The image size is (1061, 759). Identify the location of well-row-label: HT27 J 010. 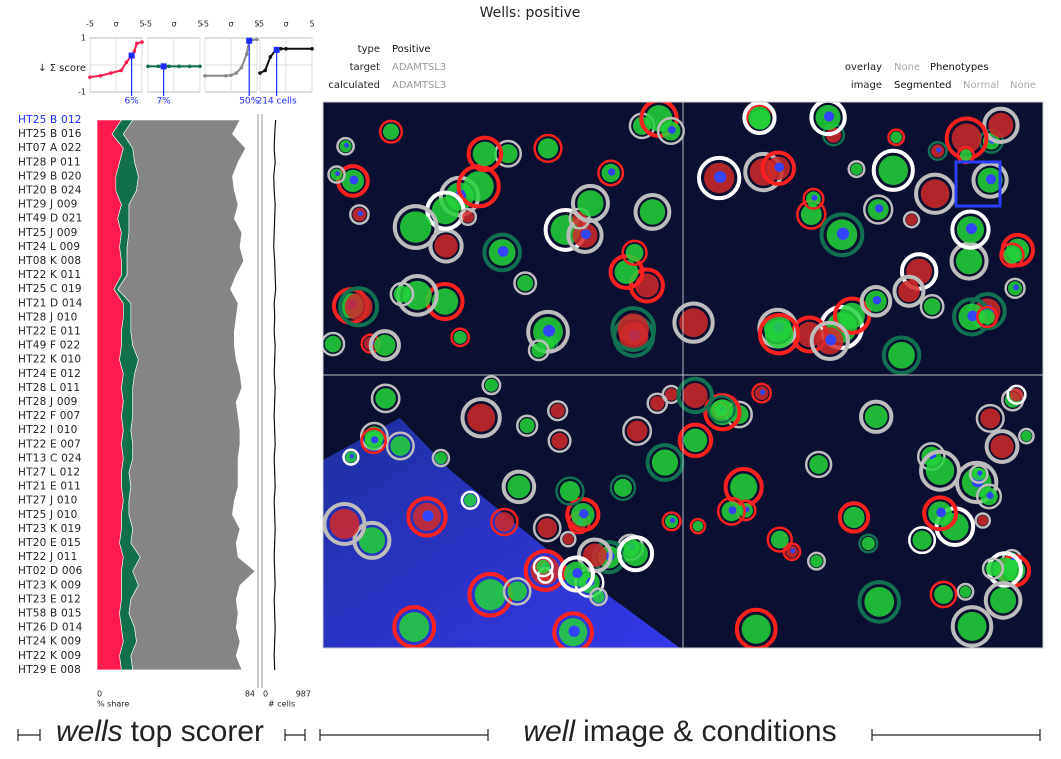
(47, 501).